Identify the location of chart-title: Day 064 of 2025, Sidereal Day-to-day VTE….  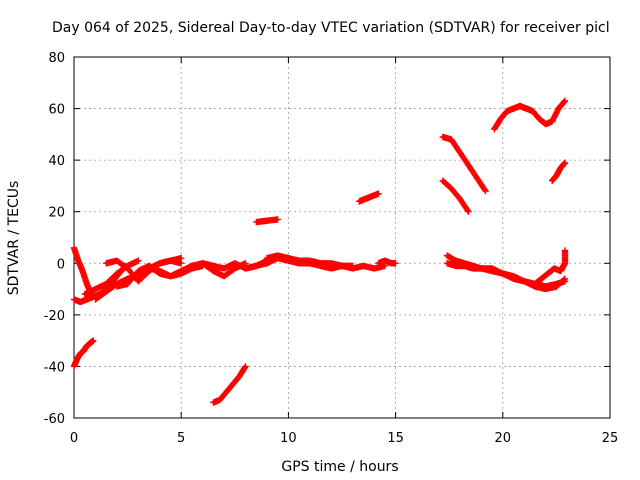
(331, 28).